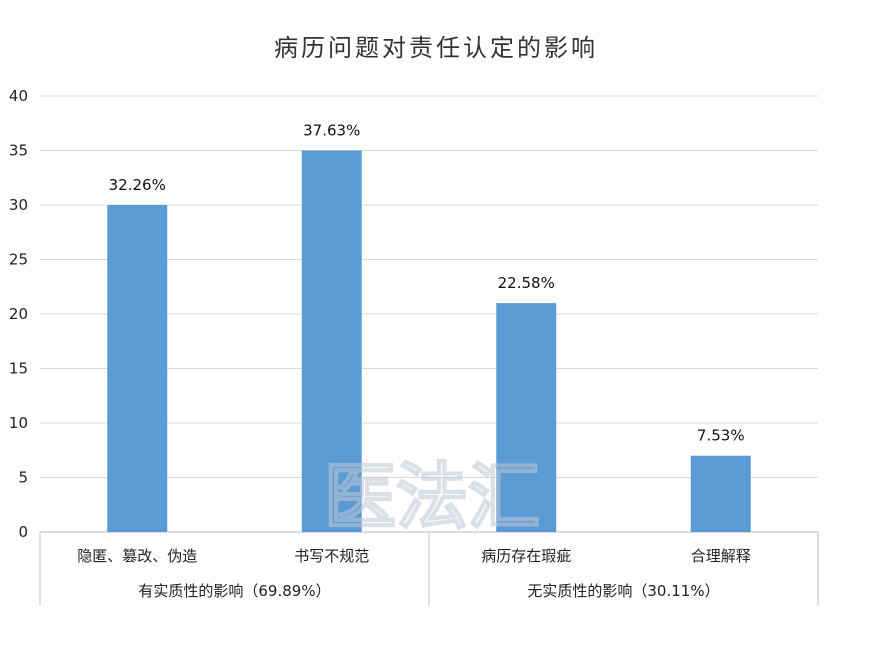 Image resolution: width=869 pixels, height=645 pixels. Describe the element at coordinates (137, 185) in the screenshot. I see `data-label: 32.26%` at that location.